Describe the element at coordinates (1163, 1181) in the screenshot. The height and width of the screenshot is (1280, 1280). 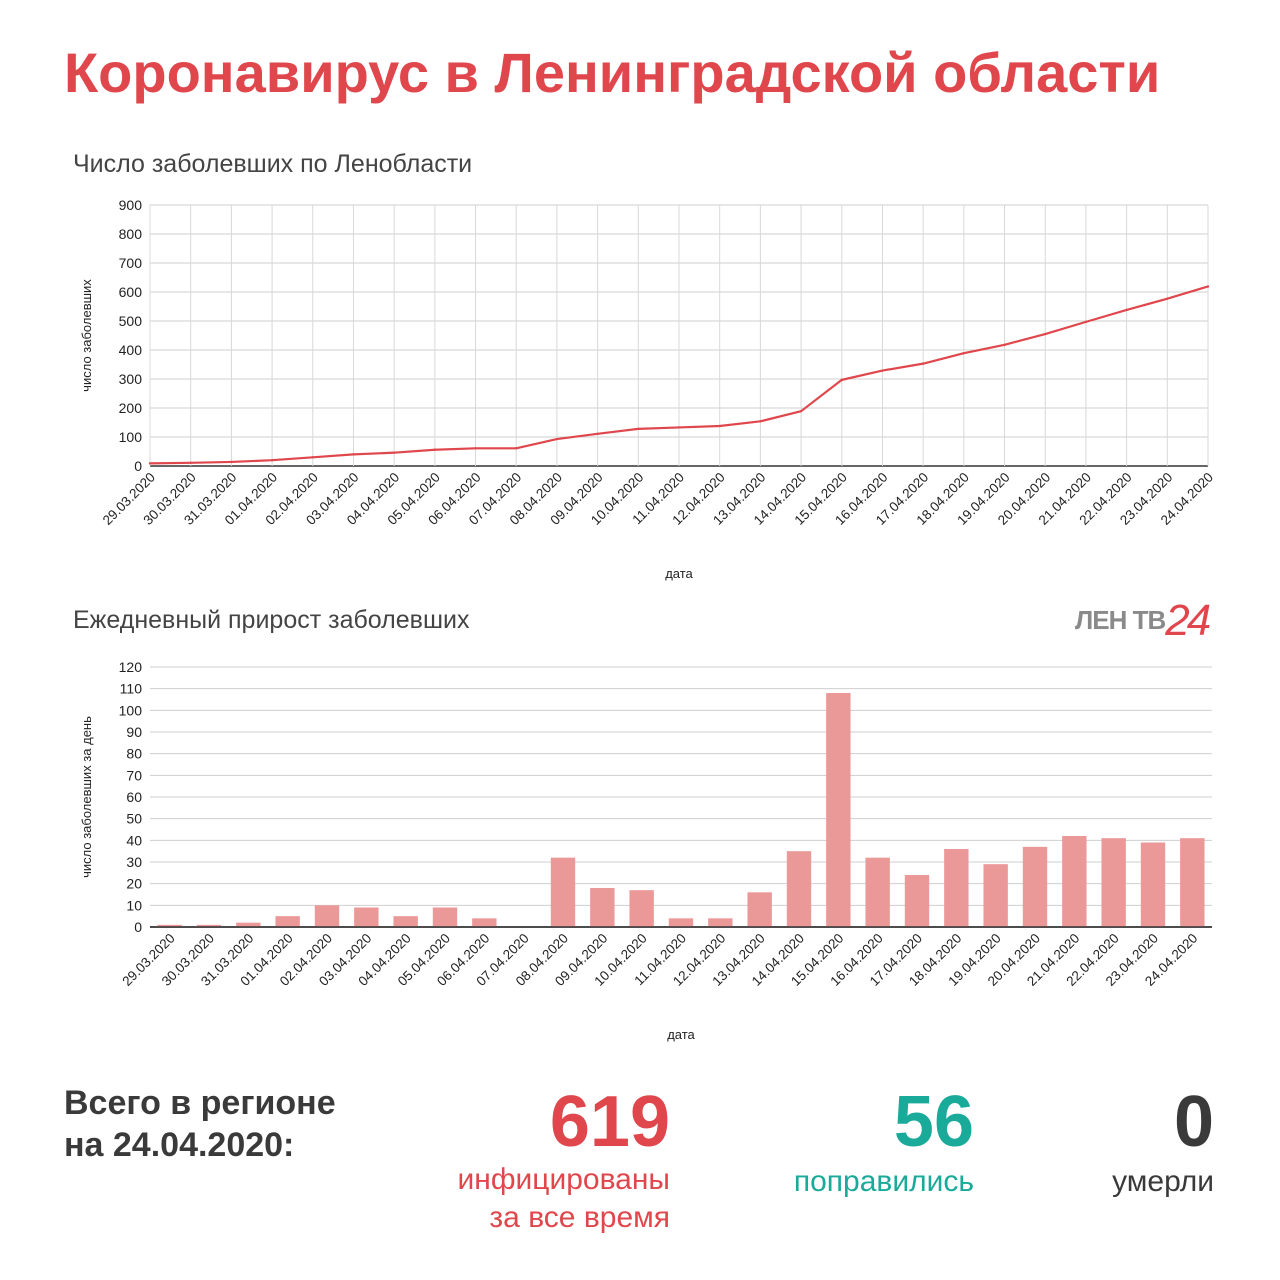
I see `deaths-label: умерли` at that location.